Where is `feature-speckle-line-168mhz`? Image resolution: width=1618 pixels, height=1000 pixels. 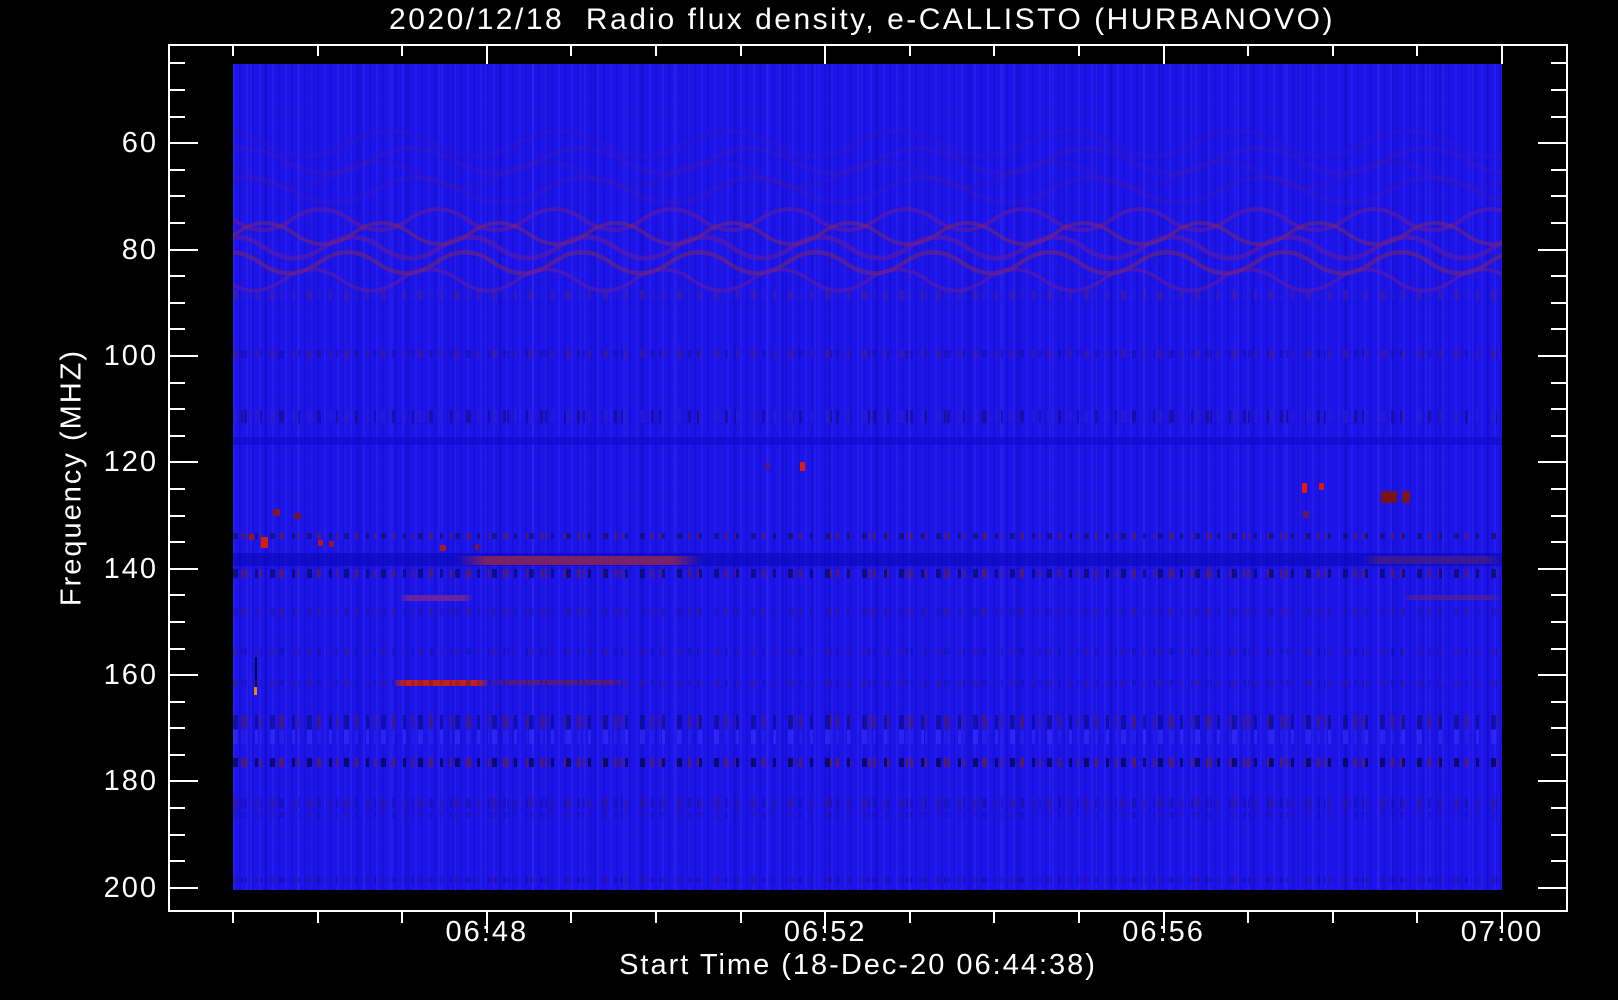
feature-speckle-line-168mhz is located at coordinates (867, 722).